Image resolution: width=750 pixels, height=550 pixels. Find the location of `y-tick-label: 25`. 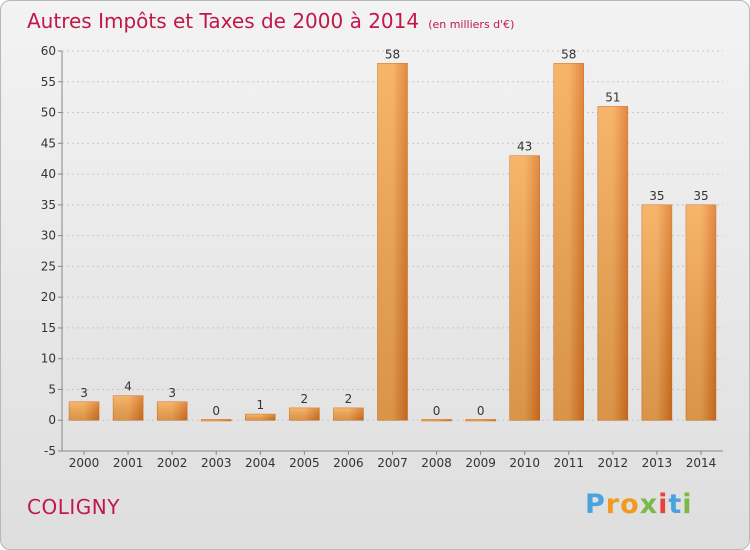

y-tick-label: 25 is located at coordinates (48, 266).